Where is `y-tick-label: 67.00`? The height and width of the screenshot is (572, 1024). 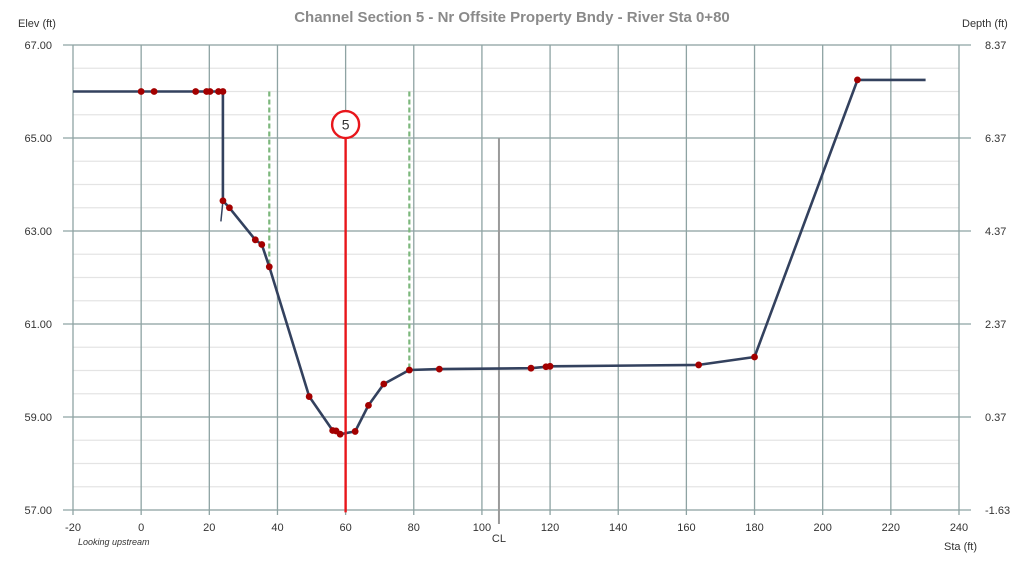
y-tick-label: 67.00 is located at coordinates (38, 46).